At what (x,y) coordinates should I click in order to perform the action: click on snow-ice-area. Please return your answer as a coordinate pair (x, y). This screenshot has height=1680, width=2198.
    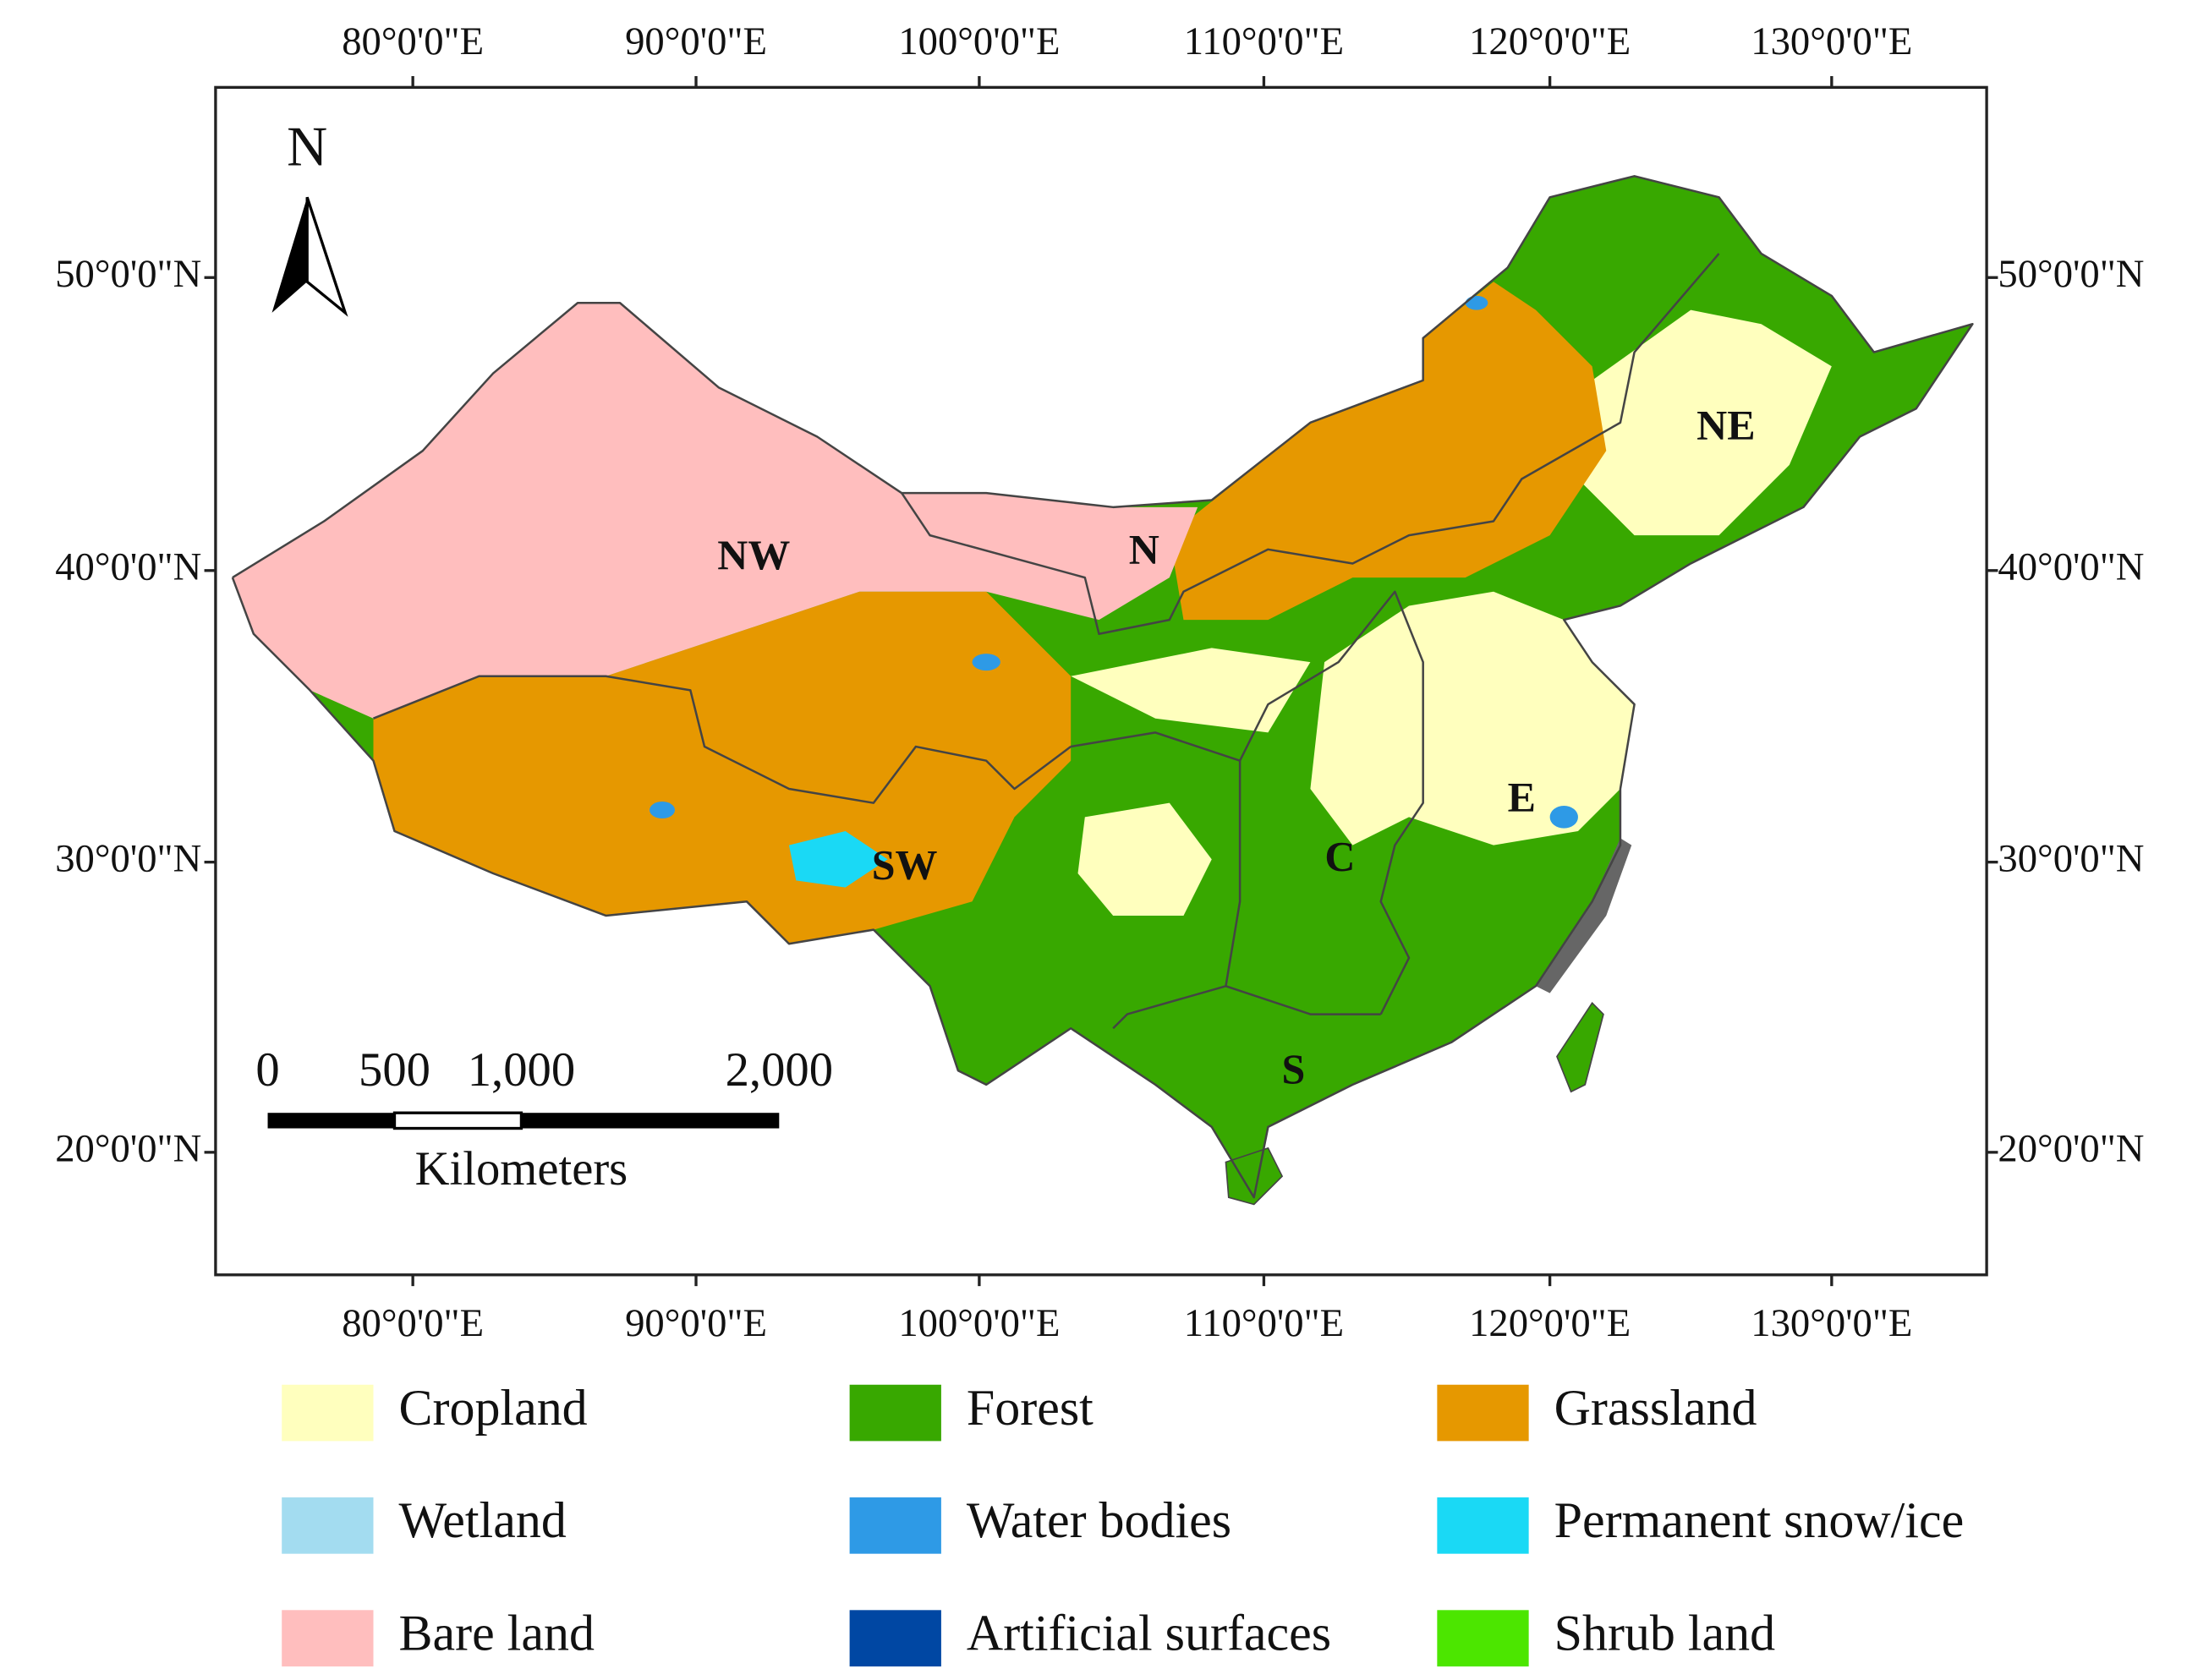
    Looking at the image, I should click on (838, 859).